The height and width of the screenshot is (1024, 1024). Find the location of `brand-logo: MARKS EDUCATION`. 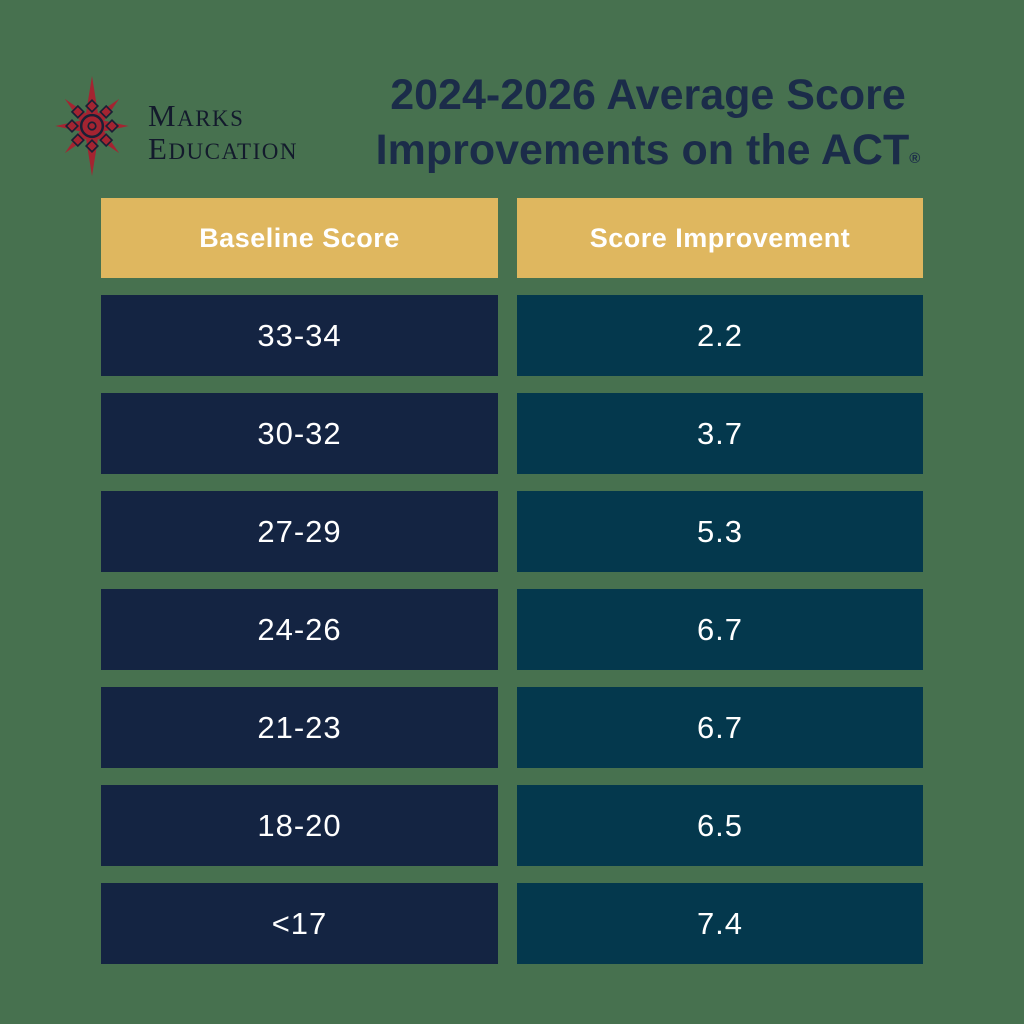

brand-logo: MARKS EDUCATION is located at coordinates (170, 126).